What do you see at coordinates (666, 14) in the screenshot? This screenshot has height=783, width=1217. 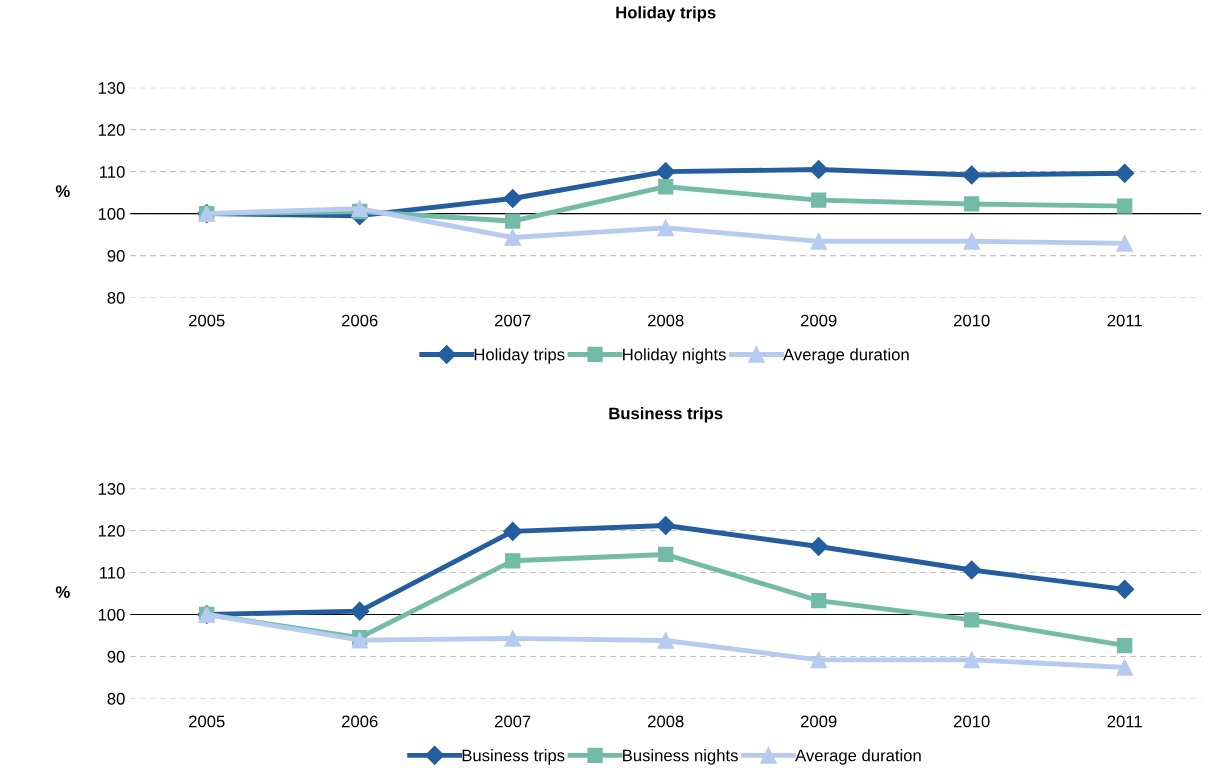 I see `chart-title: Holiday trips` at bounding box center [666, 14].